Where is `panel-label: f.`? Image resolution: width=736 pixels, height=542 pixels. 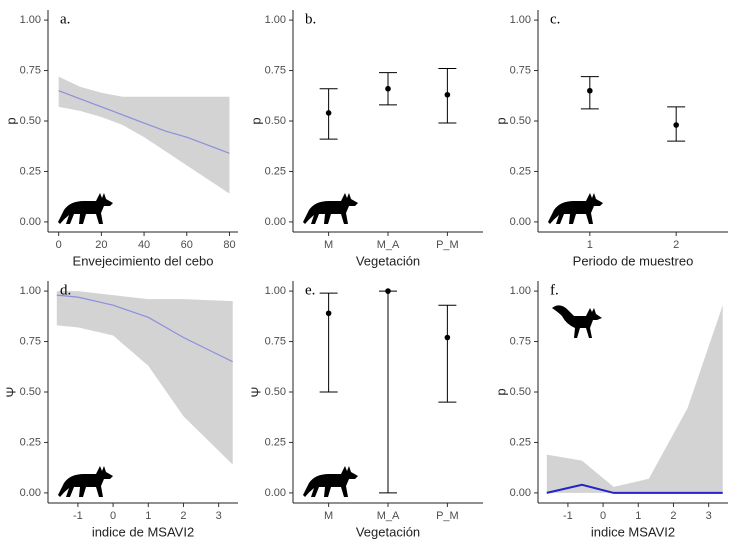
panel-label: f. is located at coordinates (554, 290).